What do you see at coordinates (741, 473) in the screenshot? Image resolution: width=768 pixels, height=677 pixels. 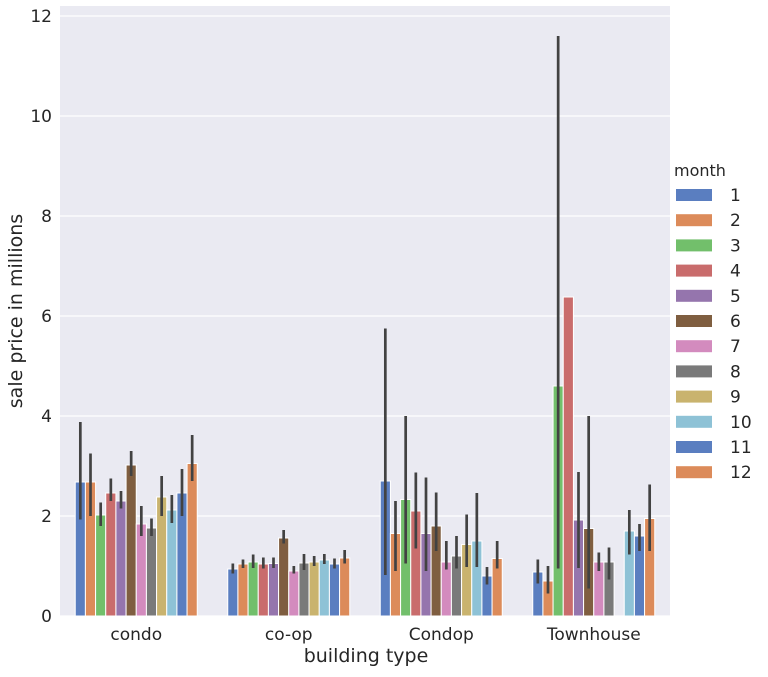 I see `legend-label: 12` at bounding box center [741, 473].